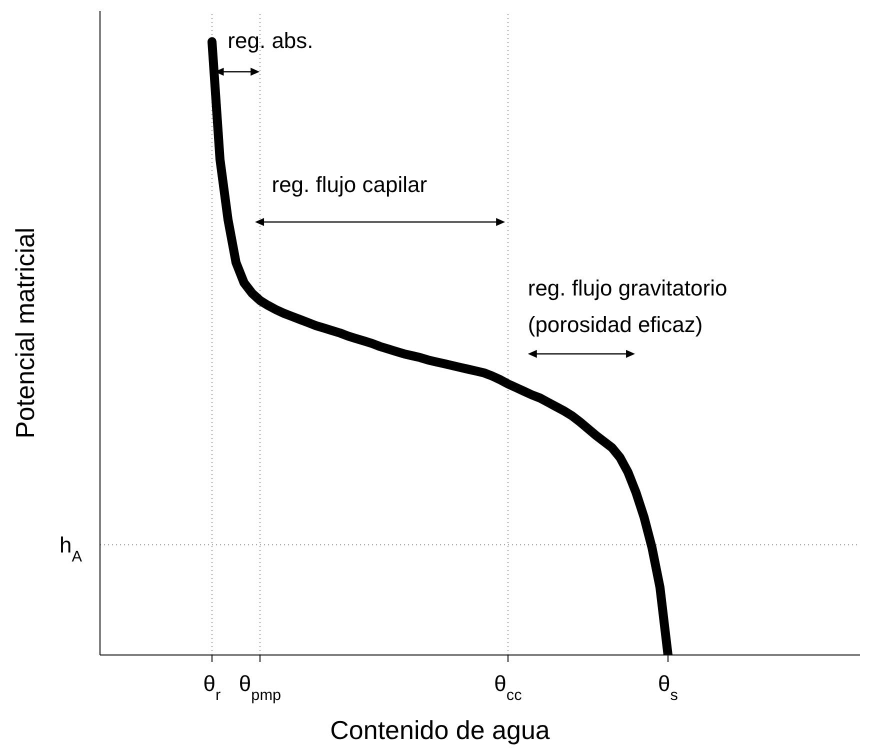 The width and height of the screenshot is (890, 749). Describe the element at coordinates (25, 333) in the screenshot. I see `y-axis-title: Potencial matricial` at that location.